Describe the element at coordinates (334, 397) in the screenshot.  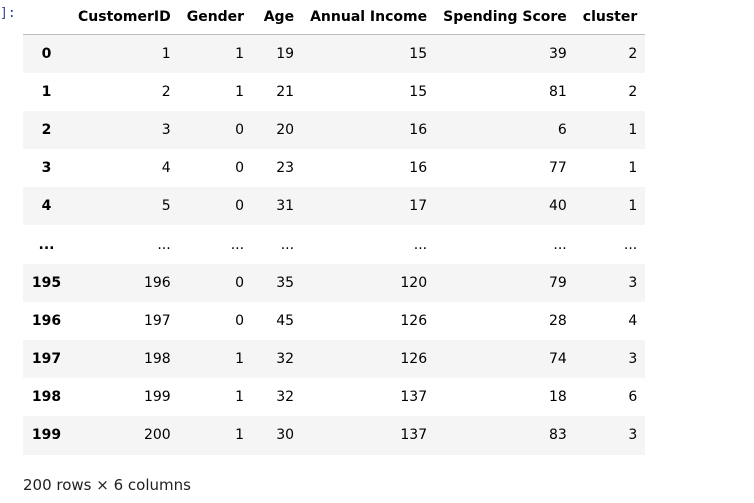
I see `table-row: 198 199 1 32 137 18 6` at that location.